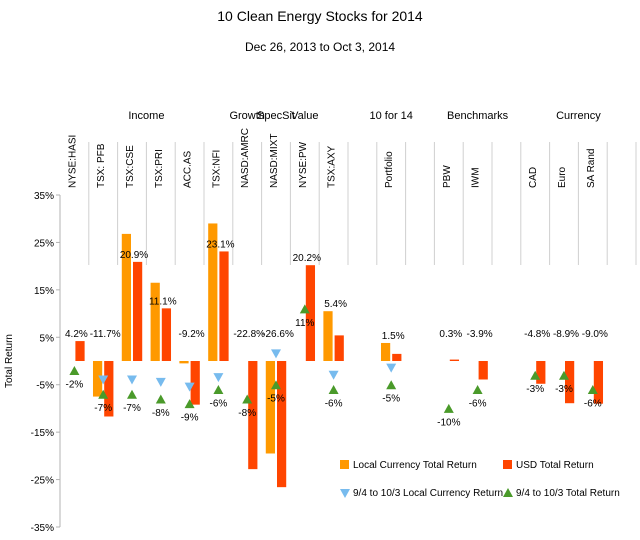  I want to click on category-label: Portfolio, so click(389, 169).